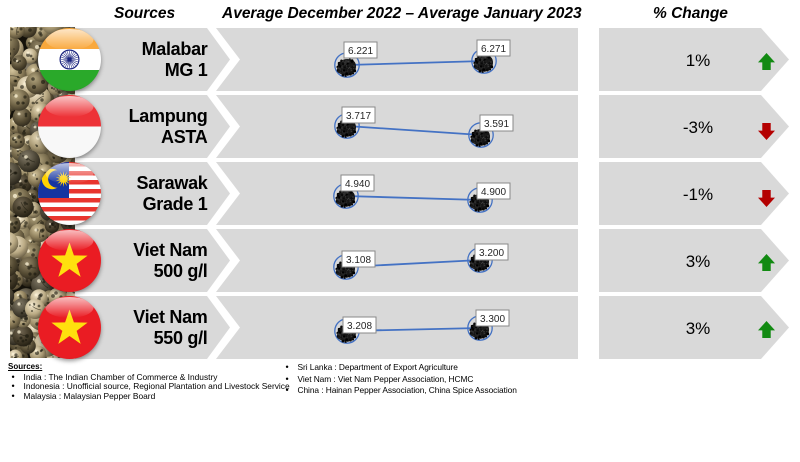 The height and width of the screenshot is (462, 800). I want to click on svg-text: 4.940, so click(357, 184).